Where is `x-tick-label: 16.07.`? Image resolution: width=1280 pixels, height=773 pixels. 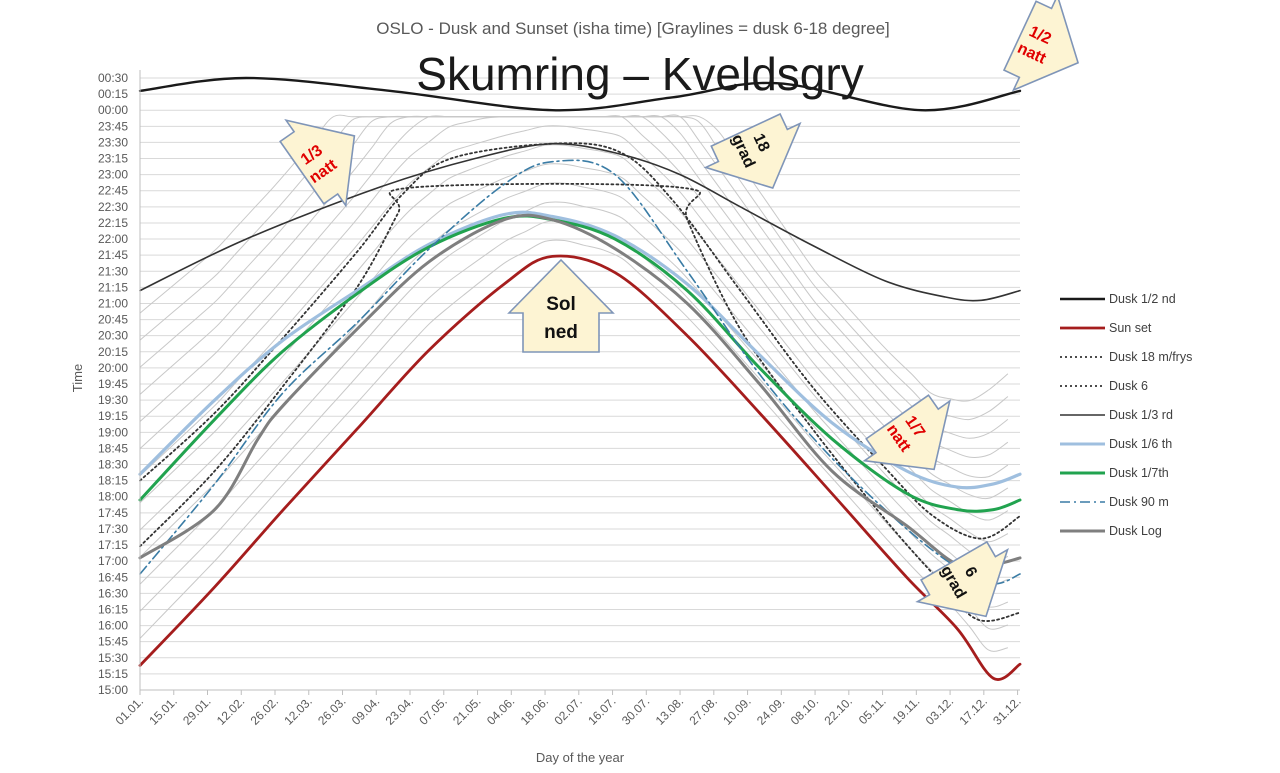 x-tick-label: 16.07. is located at coordinates (601, 710).